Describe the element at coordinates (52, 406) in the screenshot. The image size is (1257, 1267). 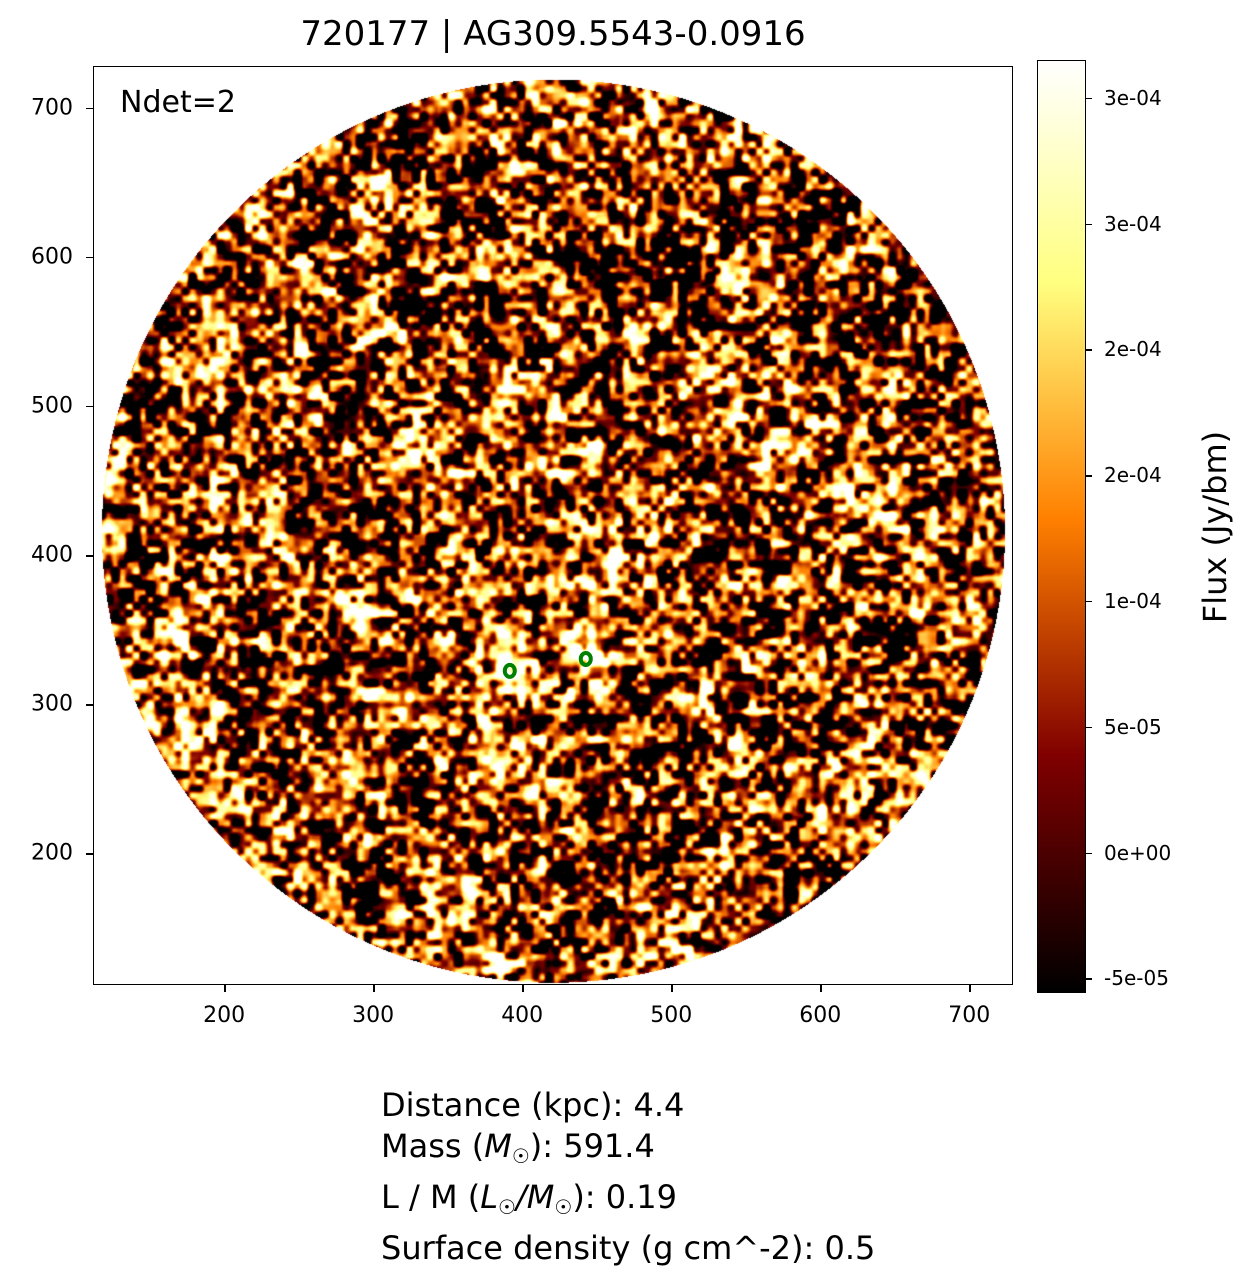
I see `y-tick-label: 500` at that location.